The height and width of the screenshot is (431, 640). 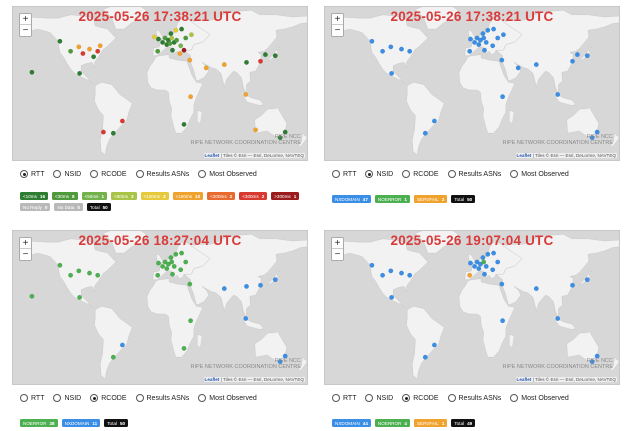 I want to click on legend-badge: NOERROR 1, so click(x=392, y=199).